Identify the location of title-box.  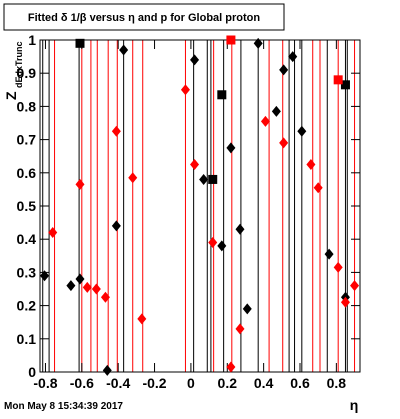
(144, 17).